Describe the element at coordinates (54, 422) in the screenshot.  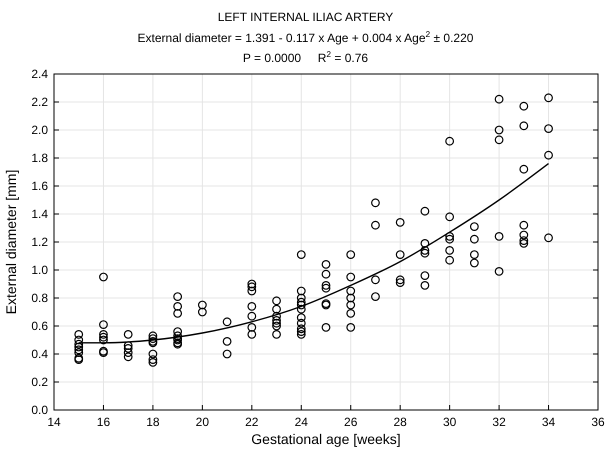
I see `x-tick-label: 14` at that location.